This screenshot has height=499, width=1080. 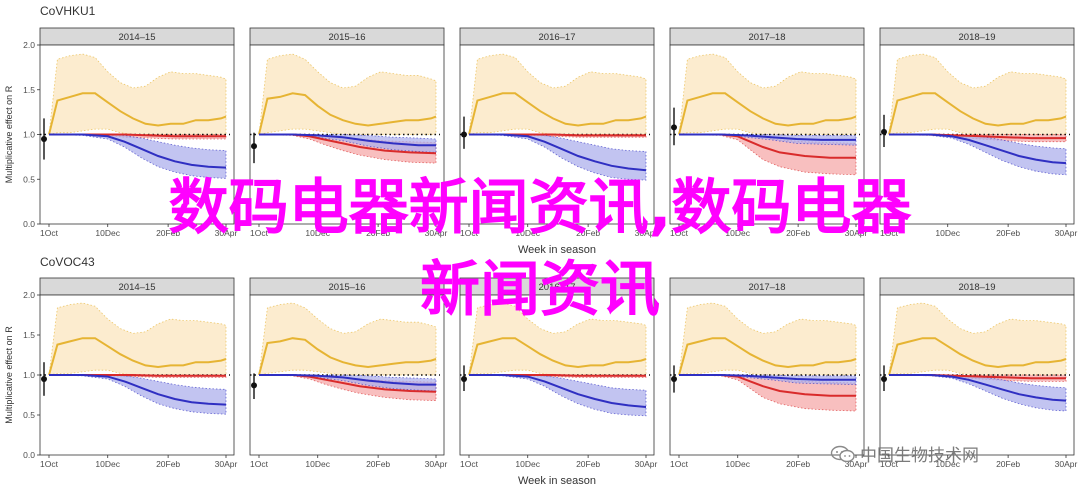 I want to click on watermark-text: 中国生物技术网, so click(x=919, y=456).